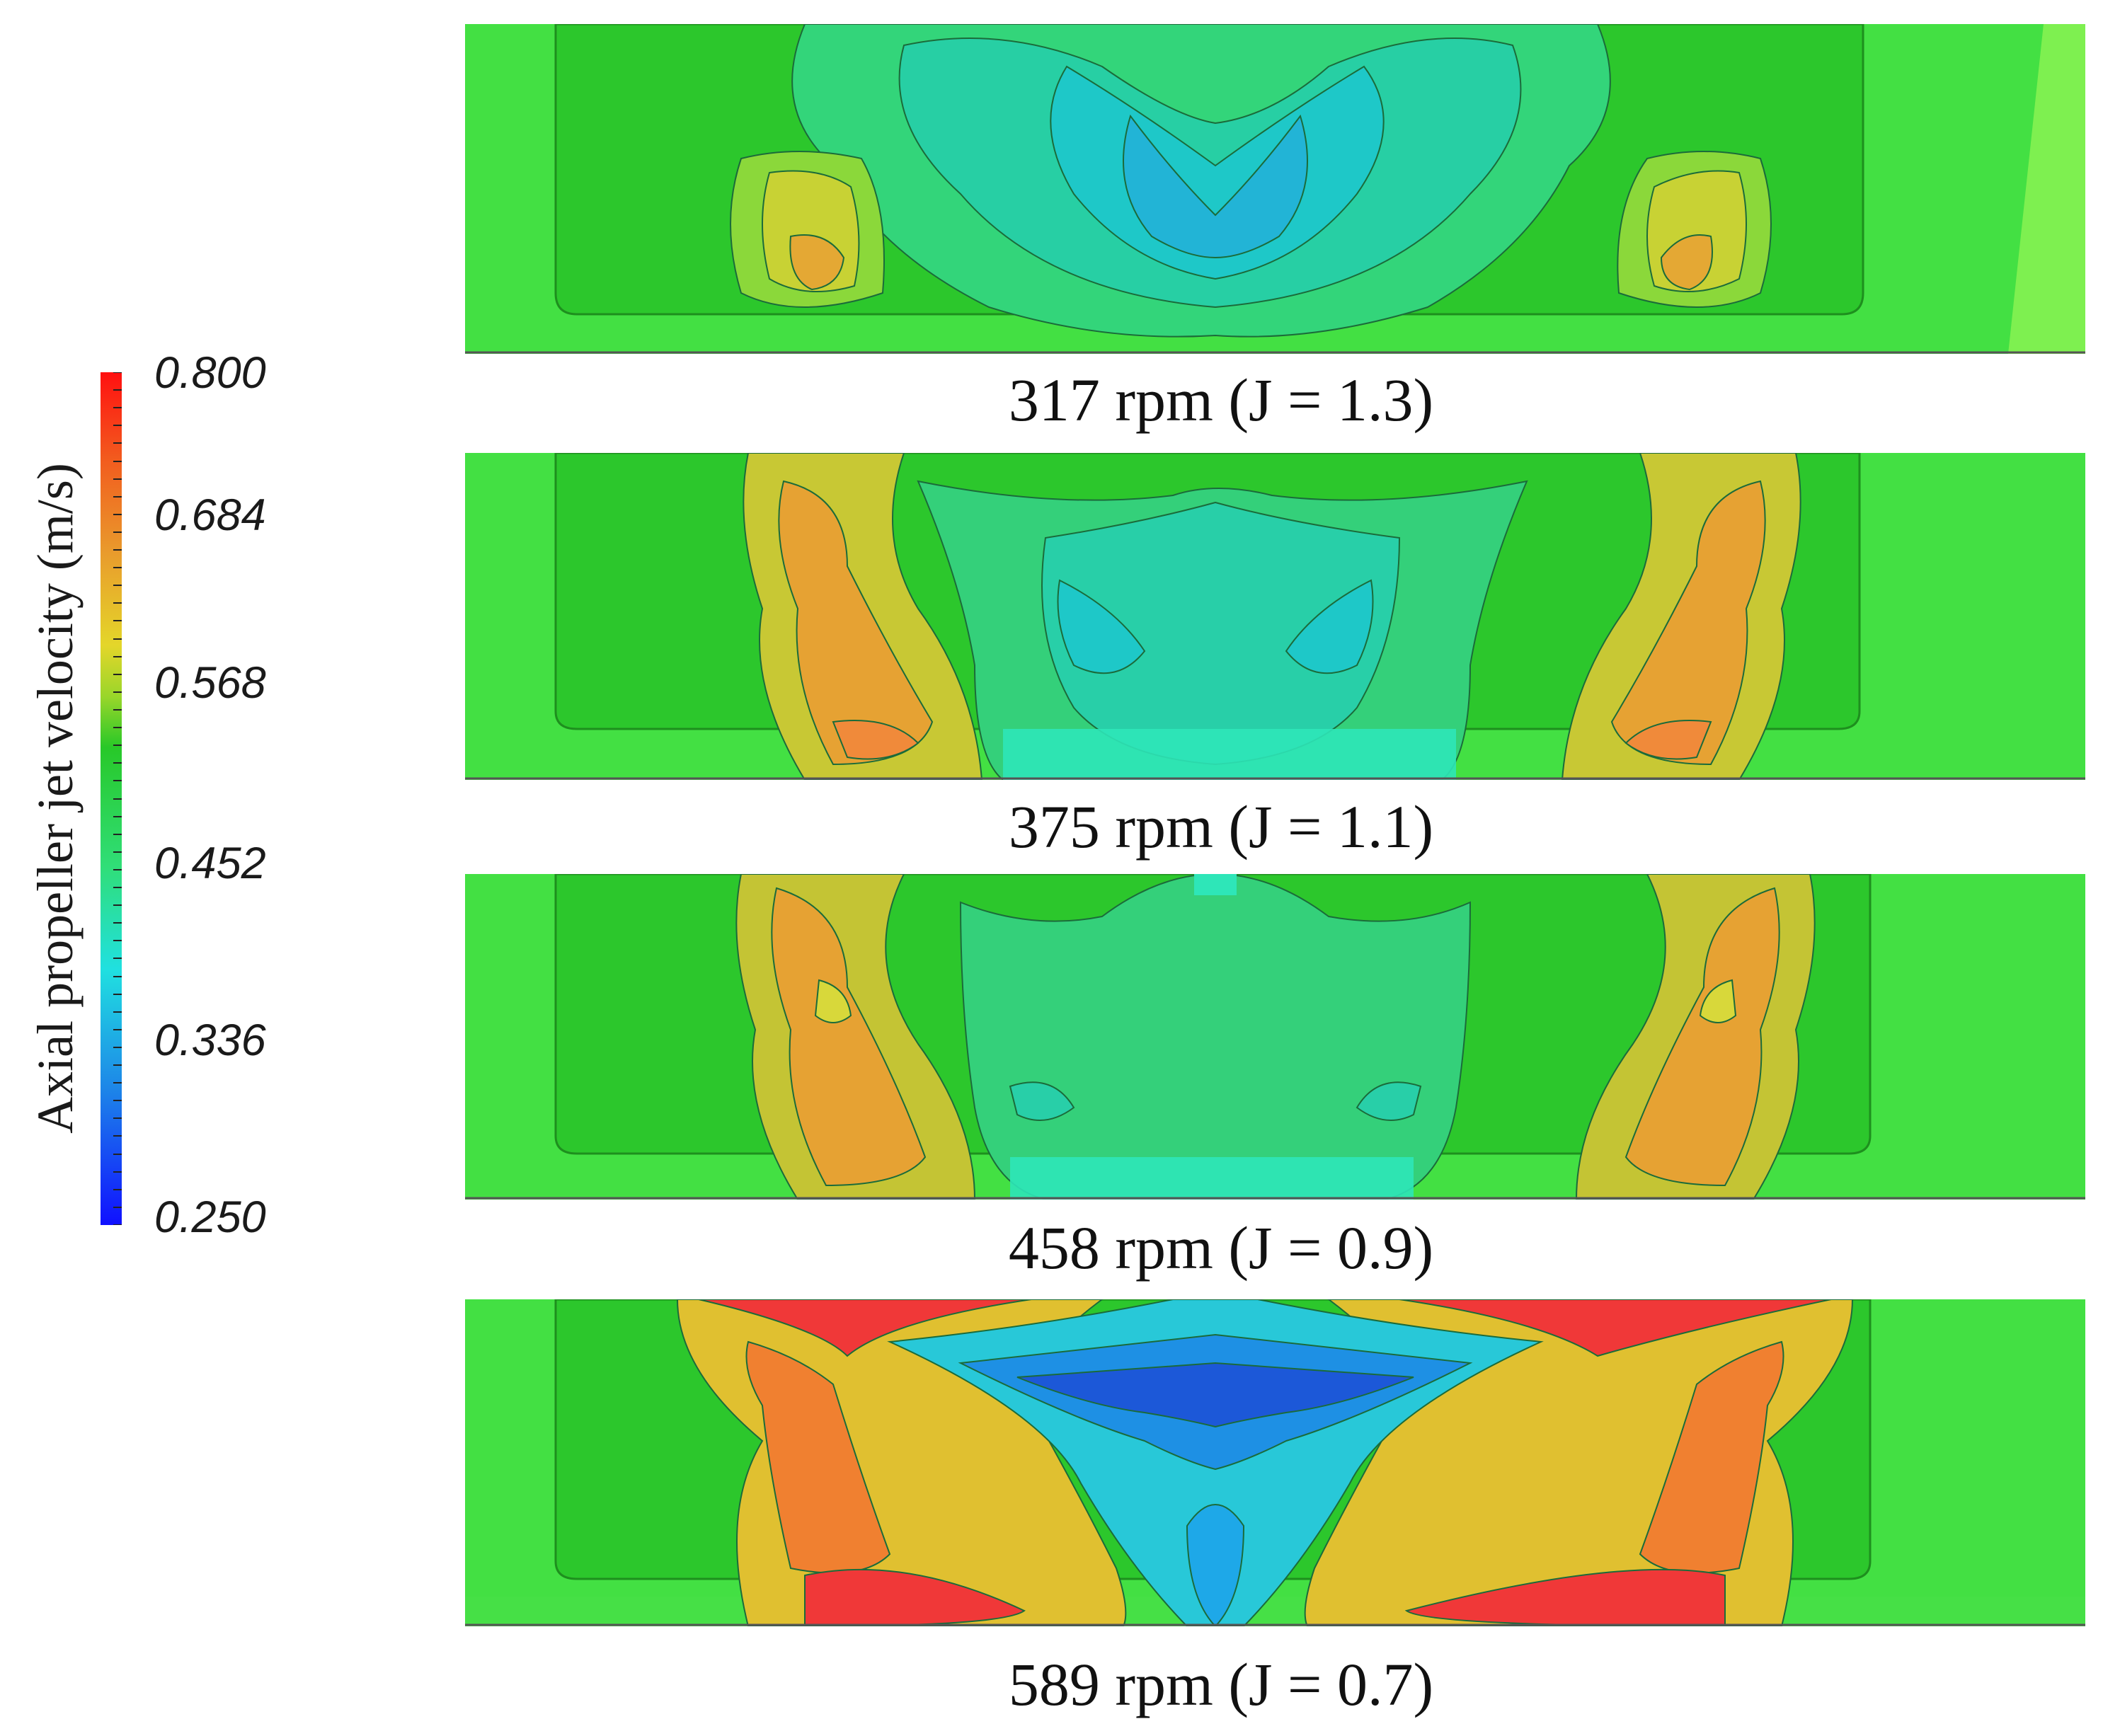  I want to click on colorbar-tick-label: 0.800, so click(210, 373).